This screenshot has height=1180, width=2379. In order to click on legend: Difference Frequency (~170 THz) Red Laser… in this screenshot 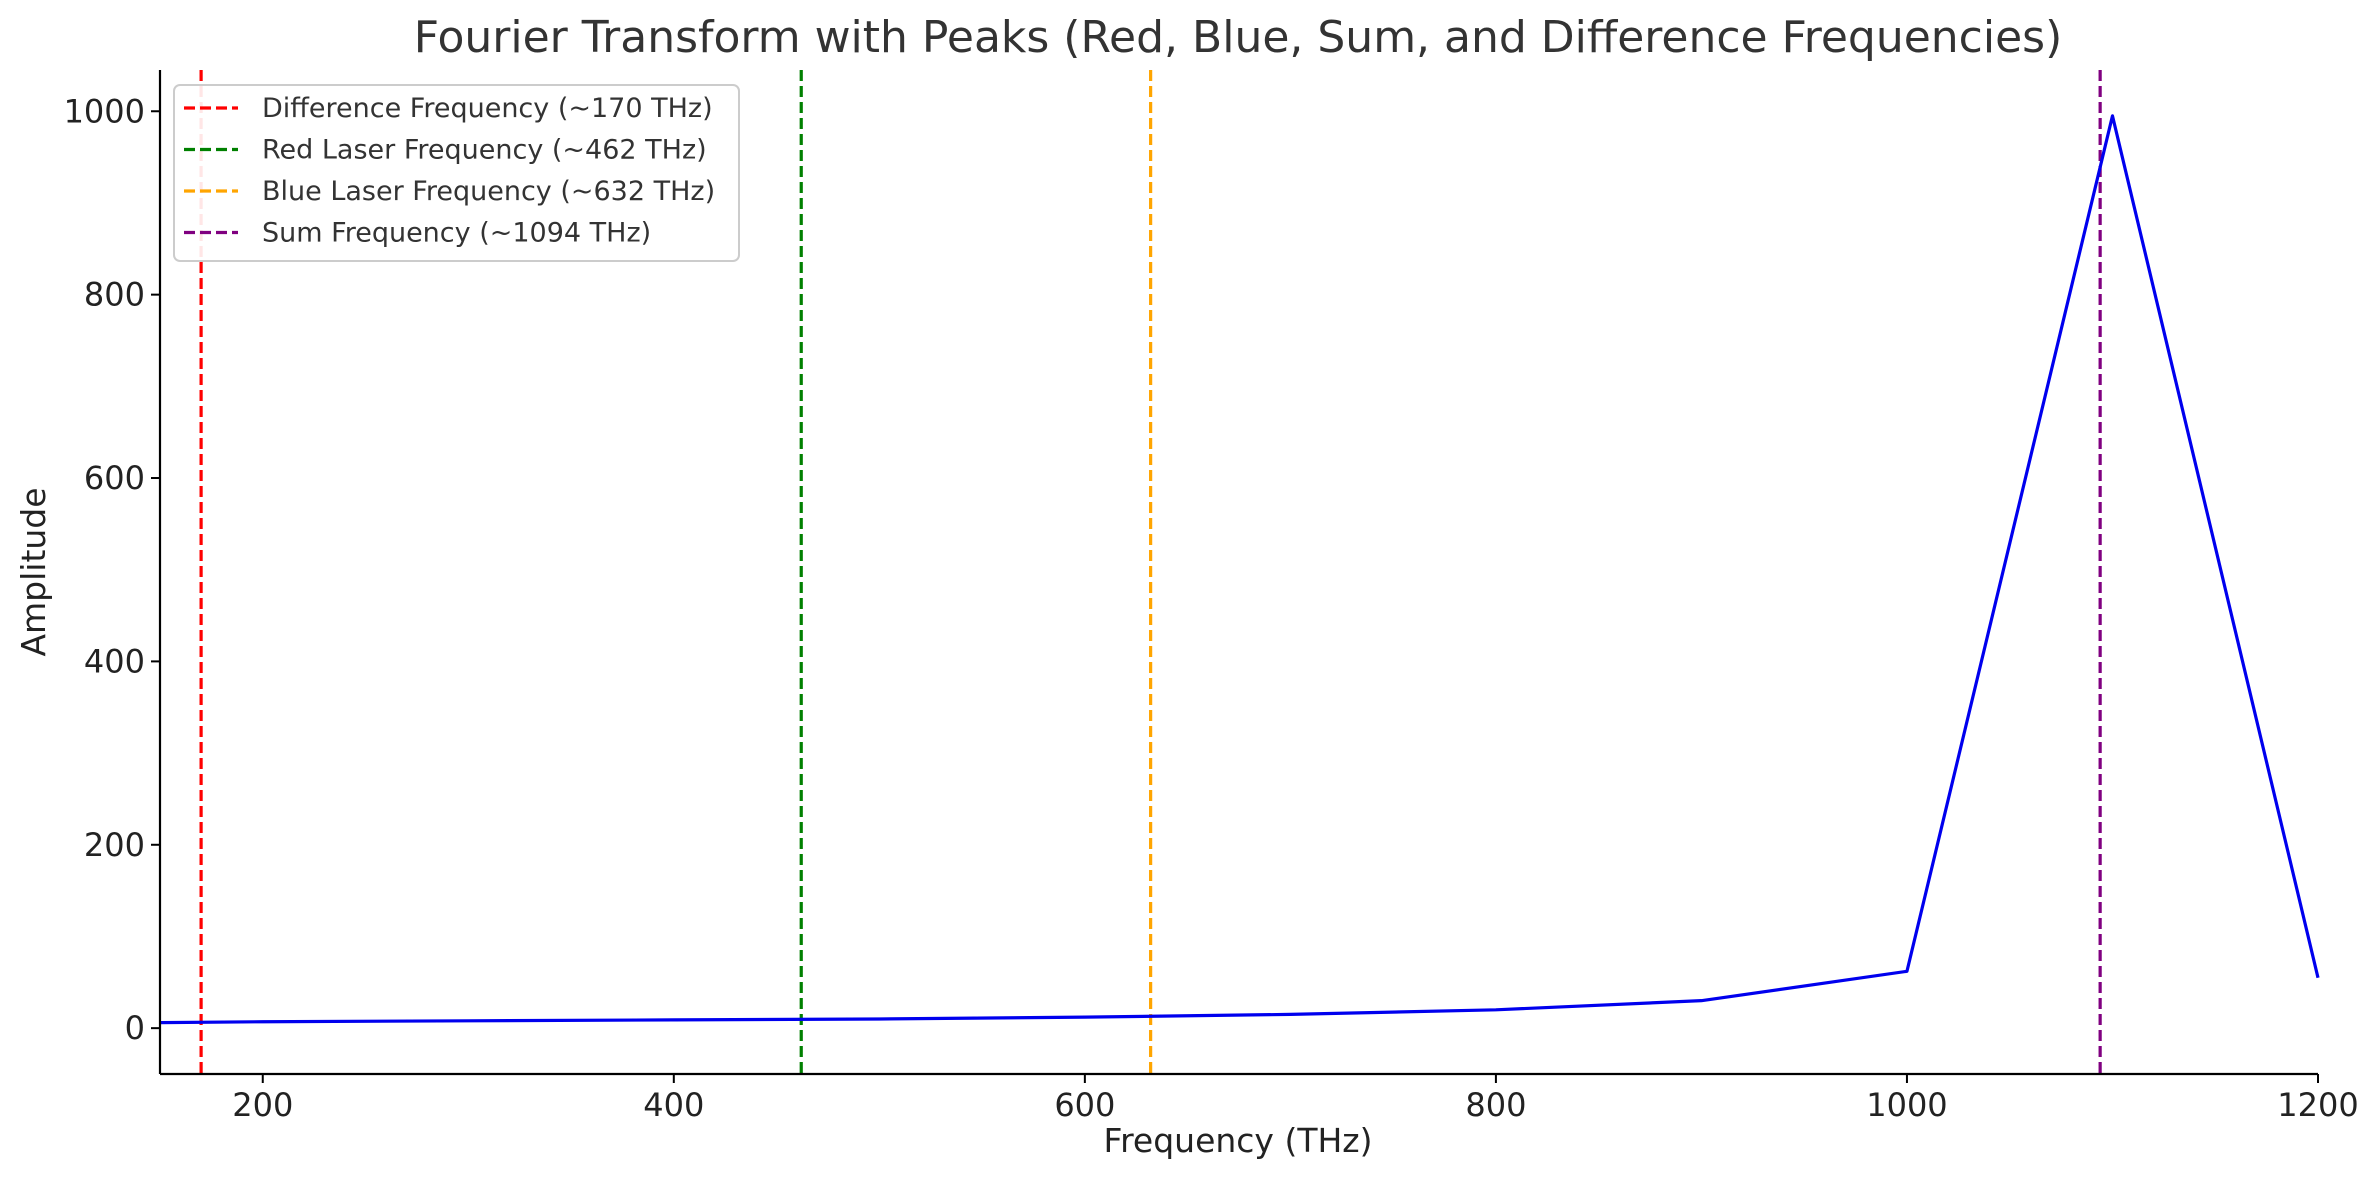, I will do `click(456, 173)`.